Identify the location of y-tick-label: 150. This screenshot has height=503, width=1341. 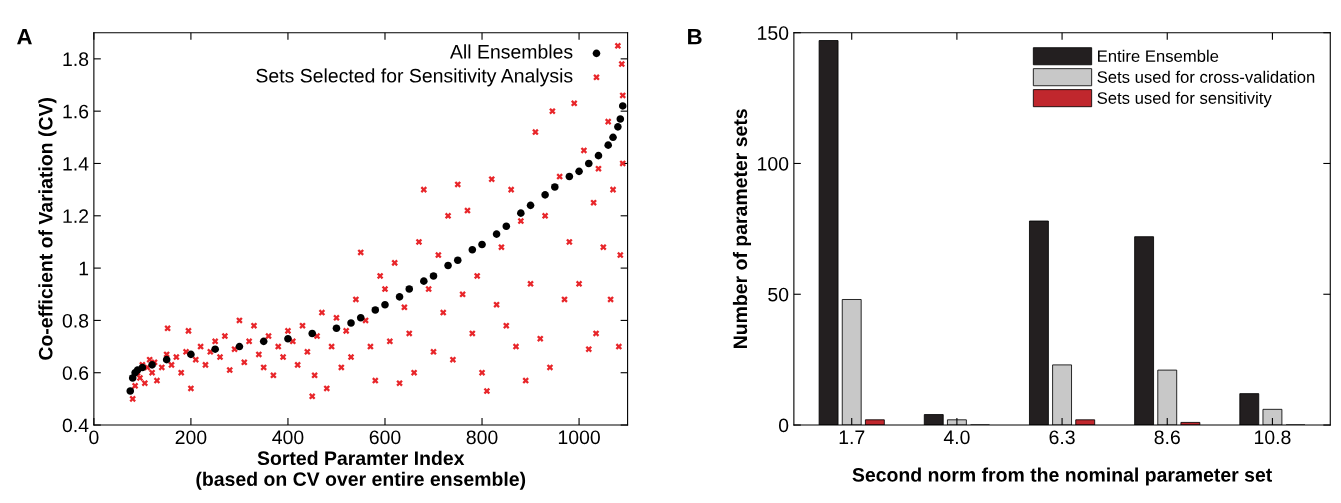
(773, 33).